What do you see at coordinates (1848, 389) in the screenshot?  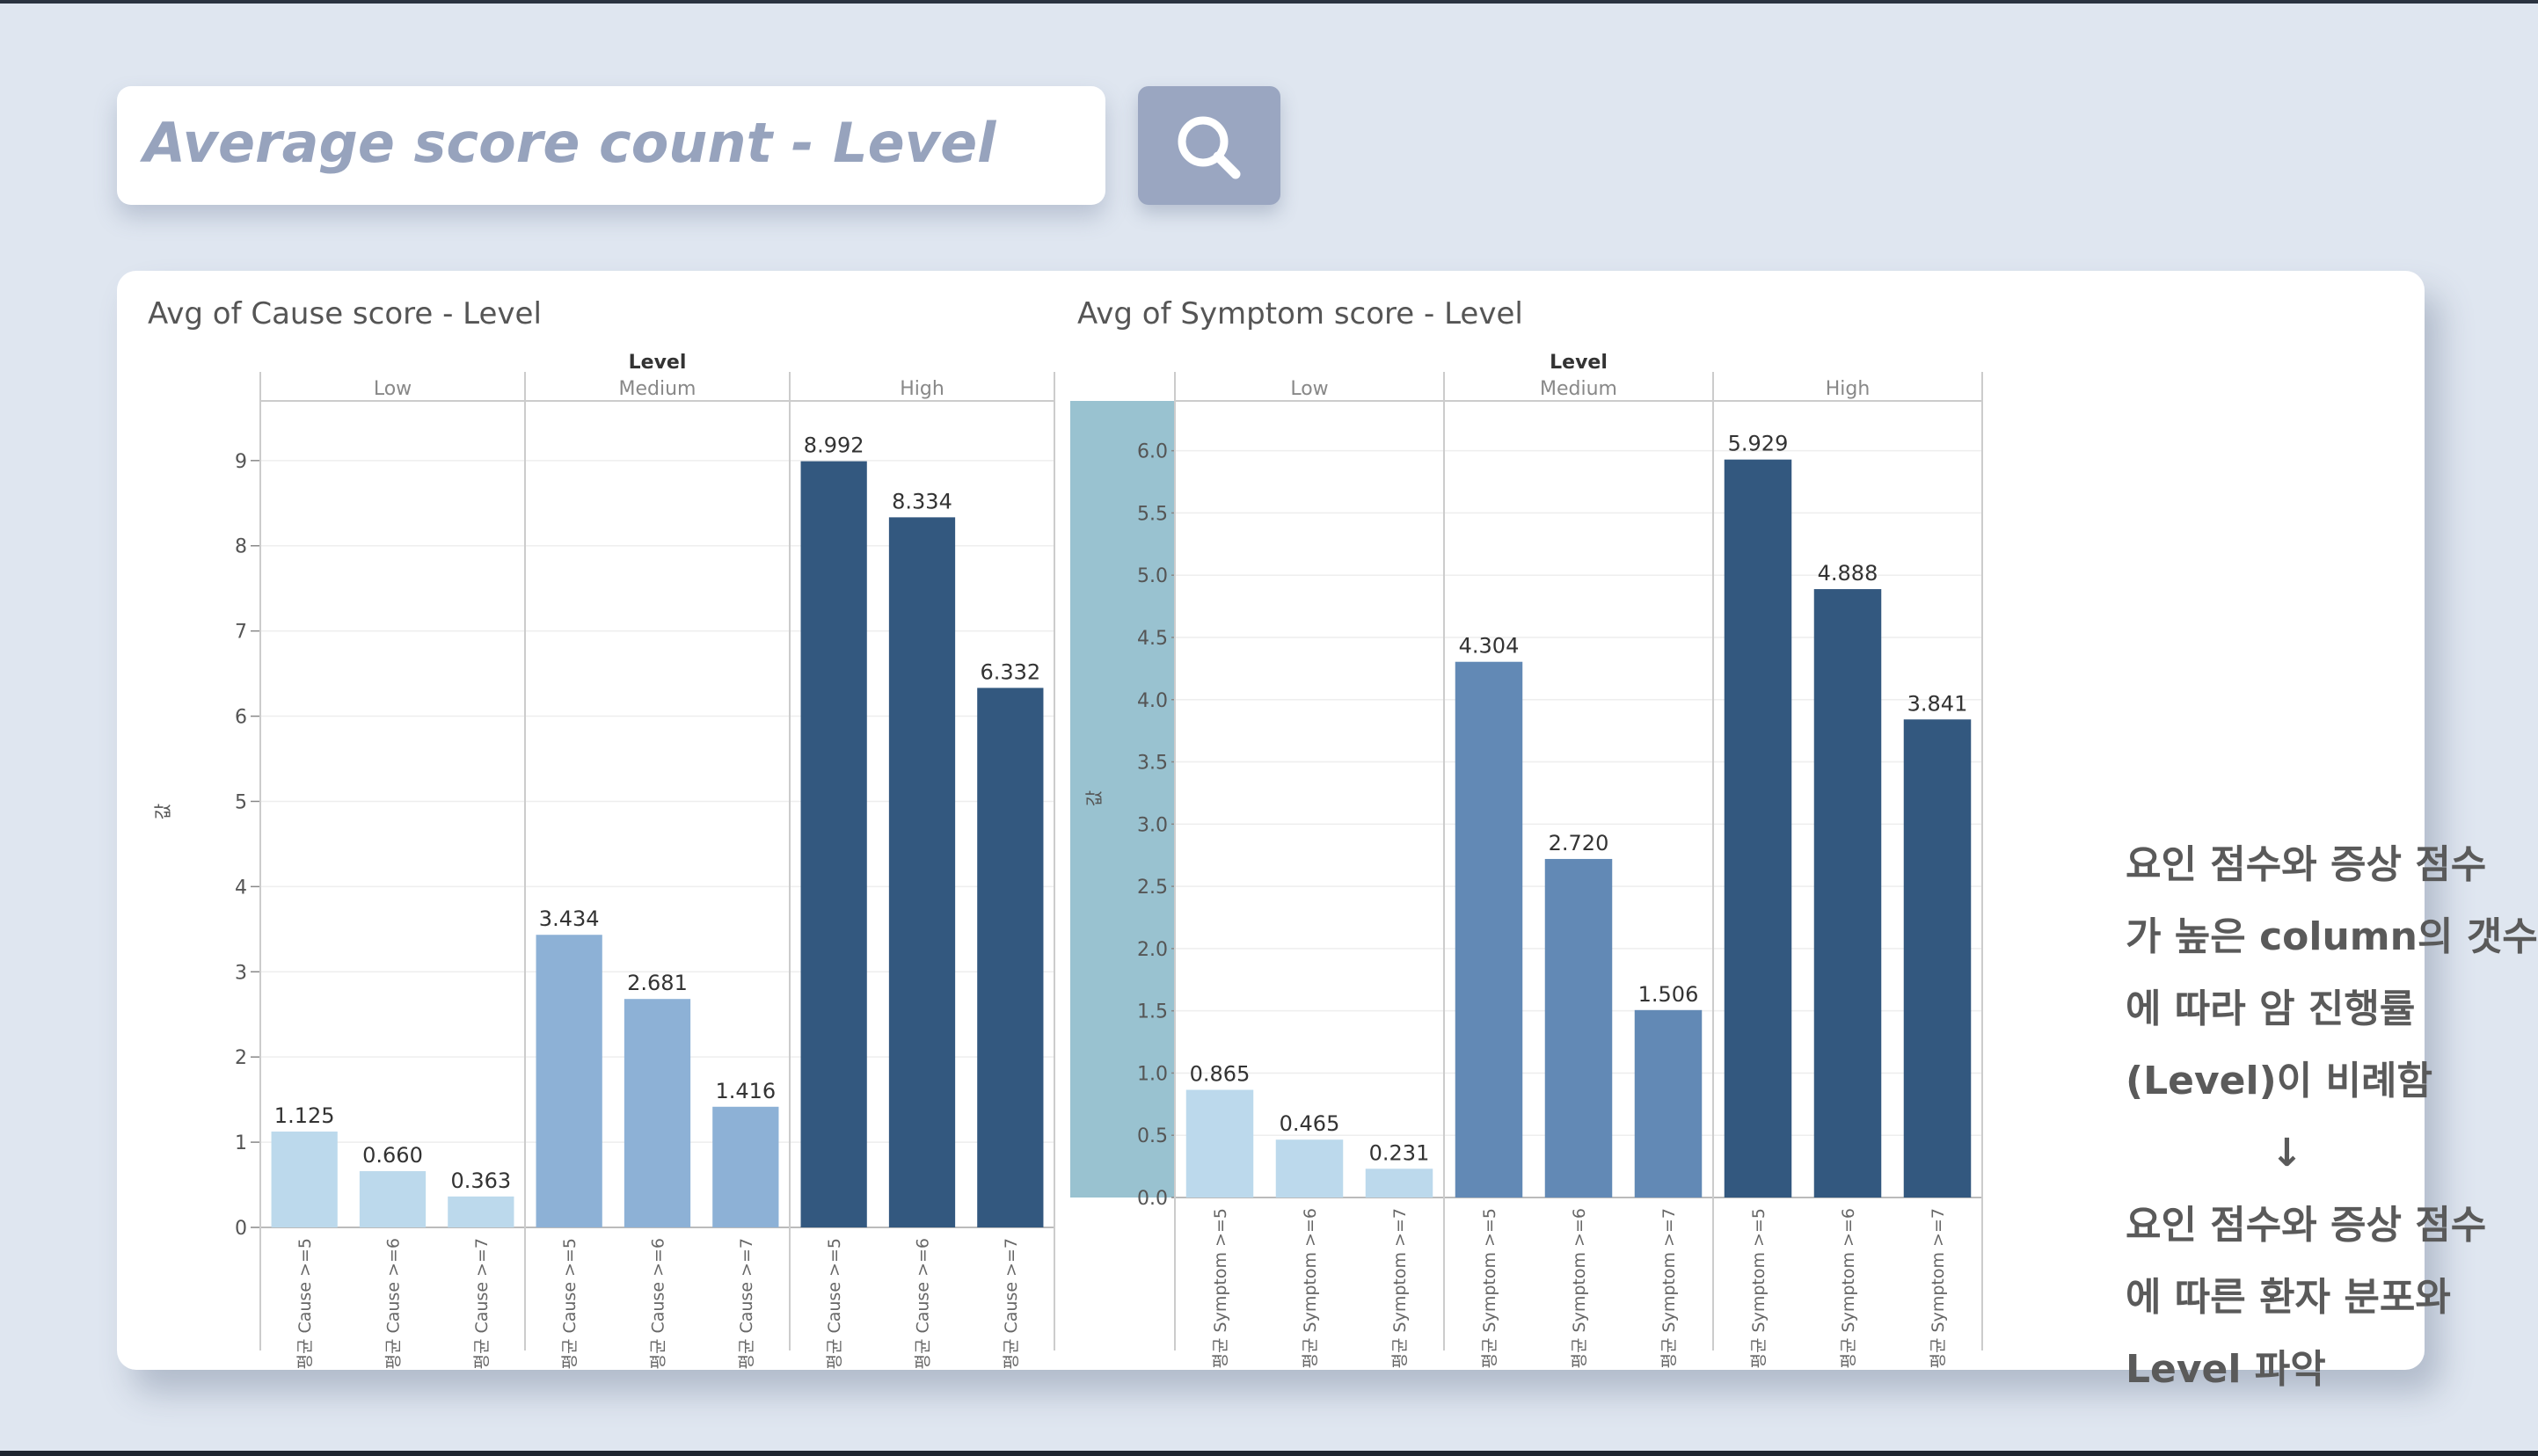 I see `chart2-group-label-high: High` at bounding box center [1848, 389].